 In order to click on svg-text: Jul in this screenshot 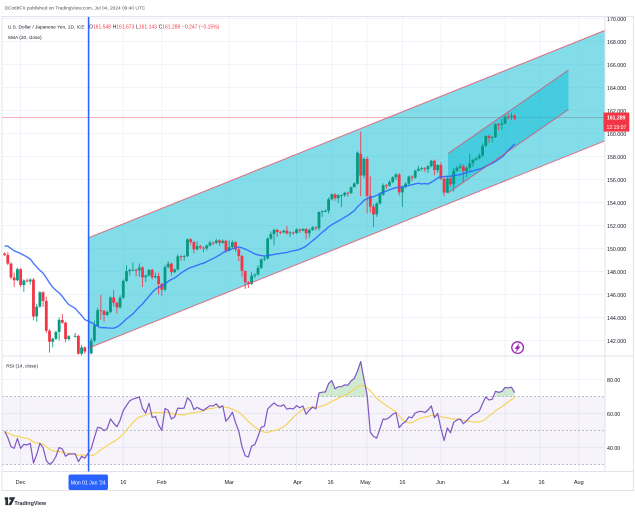, I will do `click(505, 483)`.